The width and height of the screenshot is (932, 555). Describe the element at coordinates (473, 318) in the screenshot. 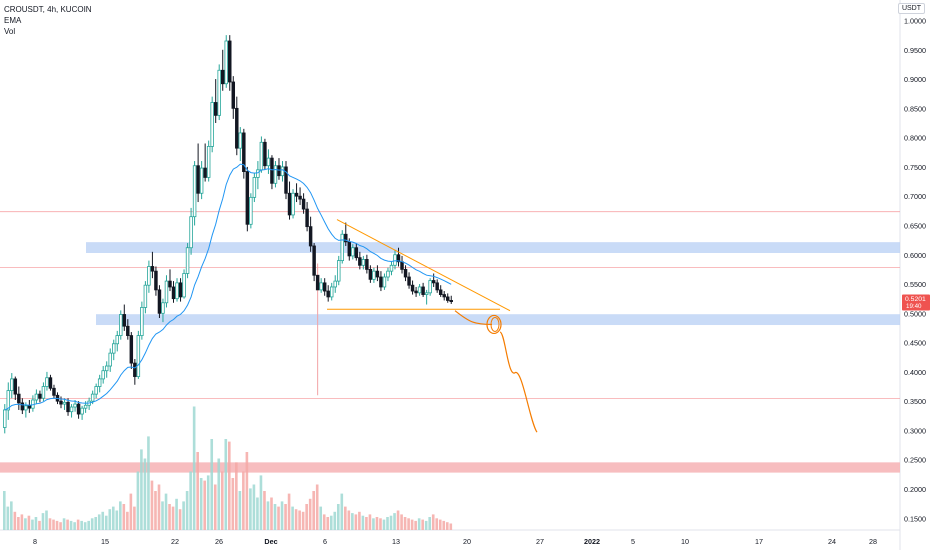

I see `projection-path` at that location.